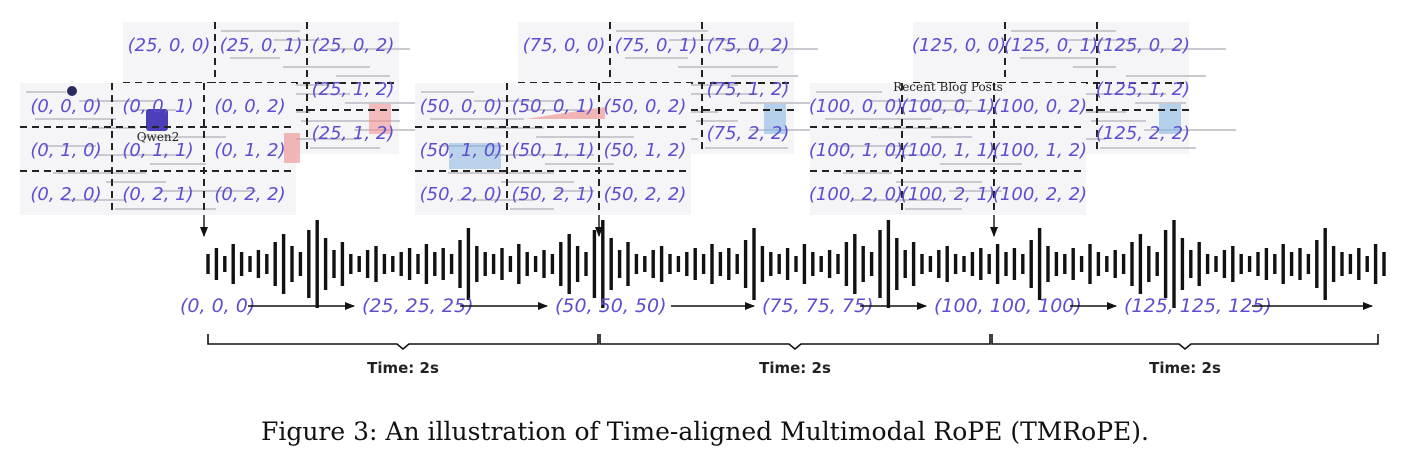  What do you see at coordinates (645, 194) in the screenshot?
I see `patch-position-label: (50, 2, 2)` at bounding box center [645, 194].